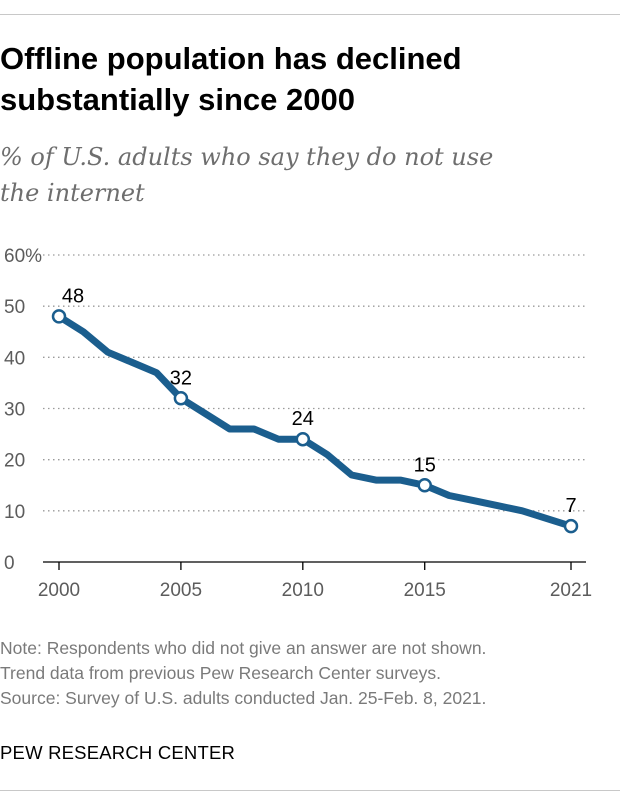 The height and width of the screenshot is (808, 620). What do you see at coordinates (181, 378) in the screenshot?
I see `data-label: 32` at bounding box center [181, 378].